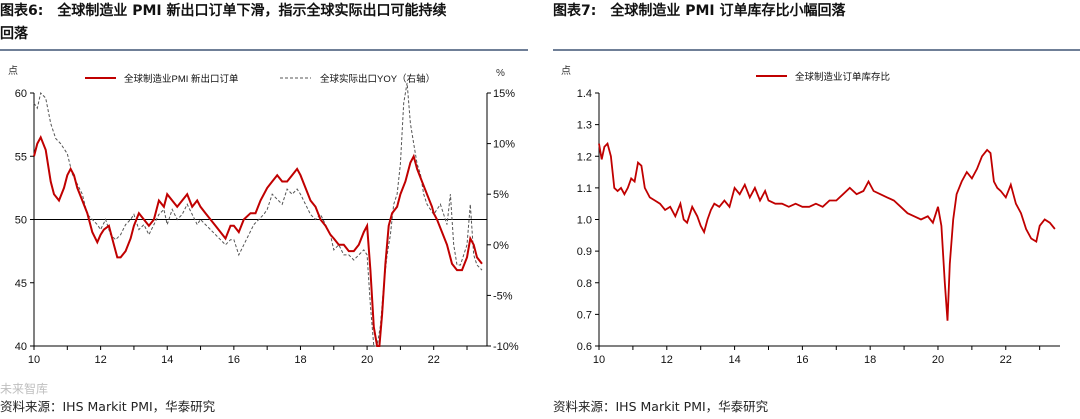 The image size is (1080, 419). I want to click on legend-label-pmi: 全球制造业PMI 新出口订单, so click(181, 79).